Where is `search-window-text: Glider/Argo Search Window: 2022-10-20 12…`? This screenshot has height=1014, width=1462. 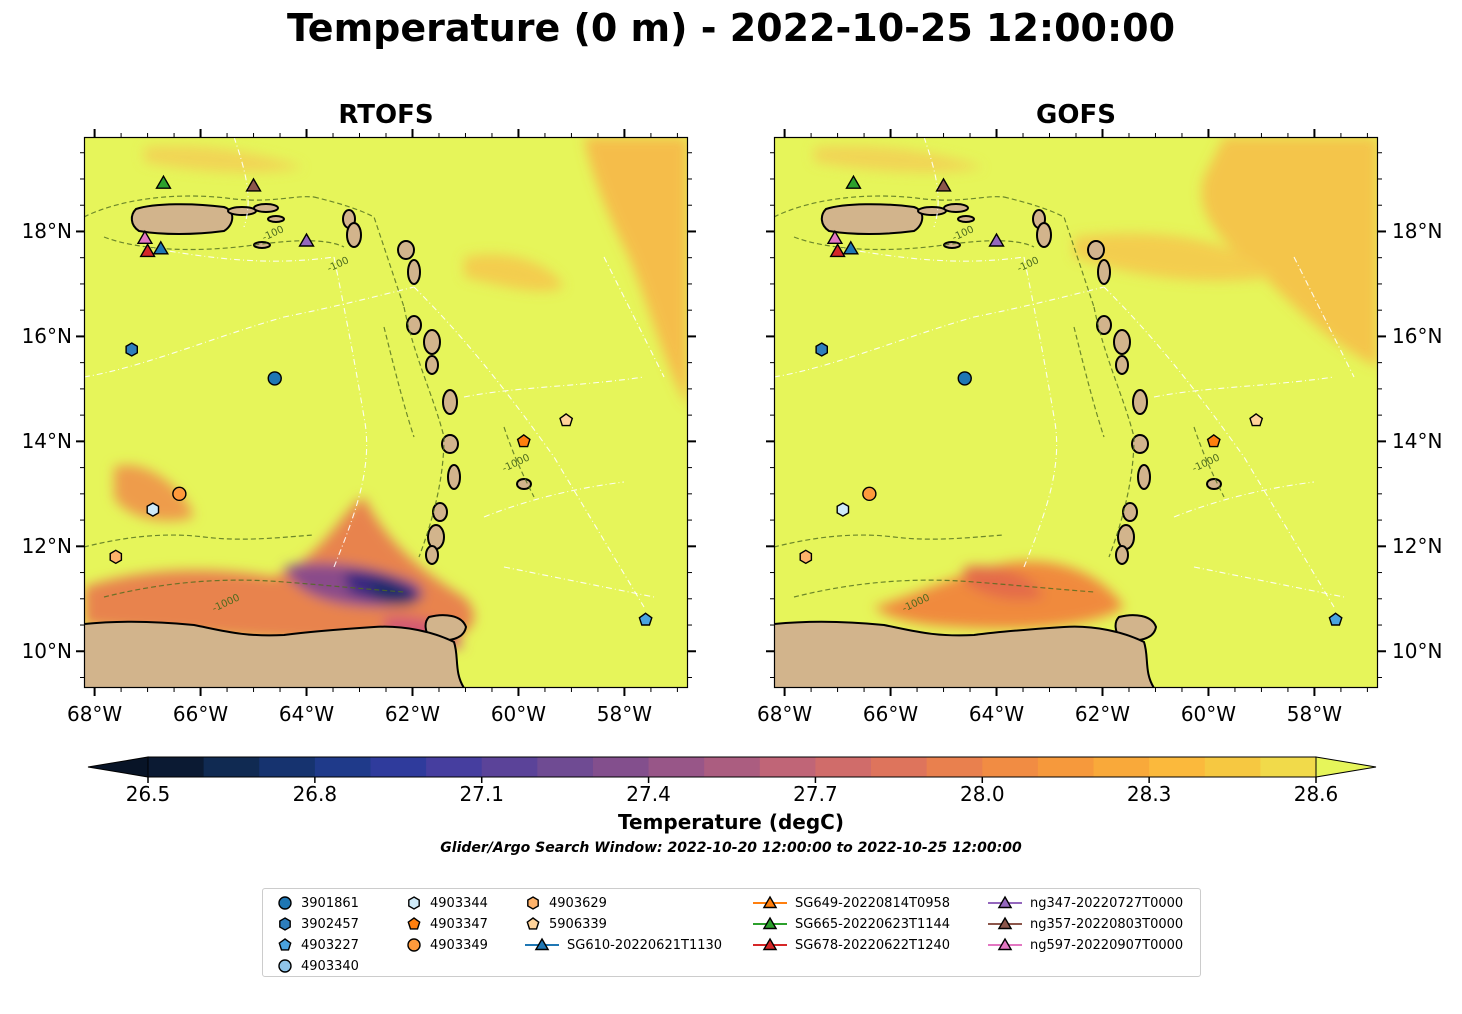
search-window-text: Glider/Argo Search Window: 2022-10-20 12… is located at coordinates (731, 848).